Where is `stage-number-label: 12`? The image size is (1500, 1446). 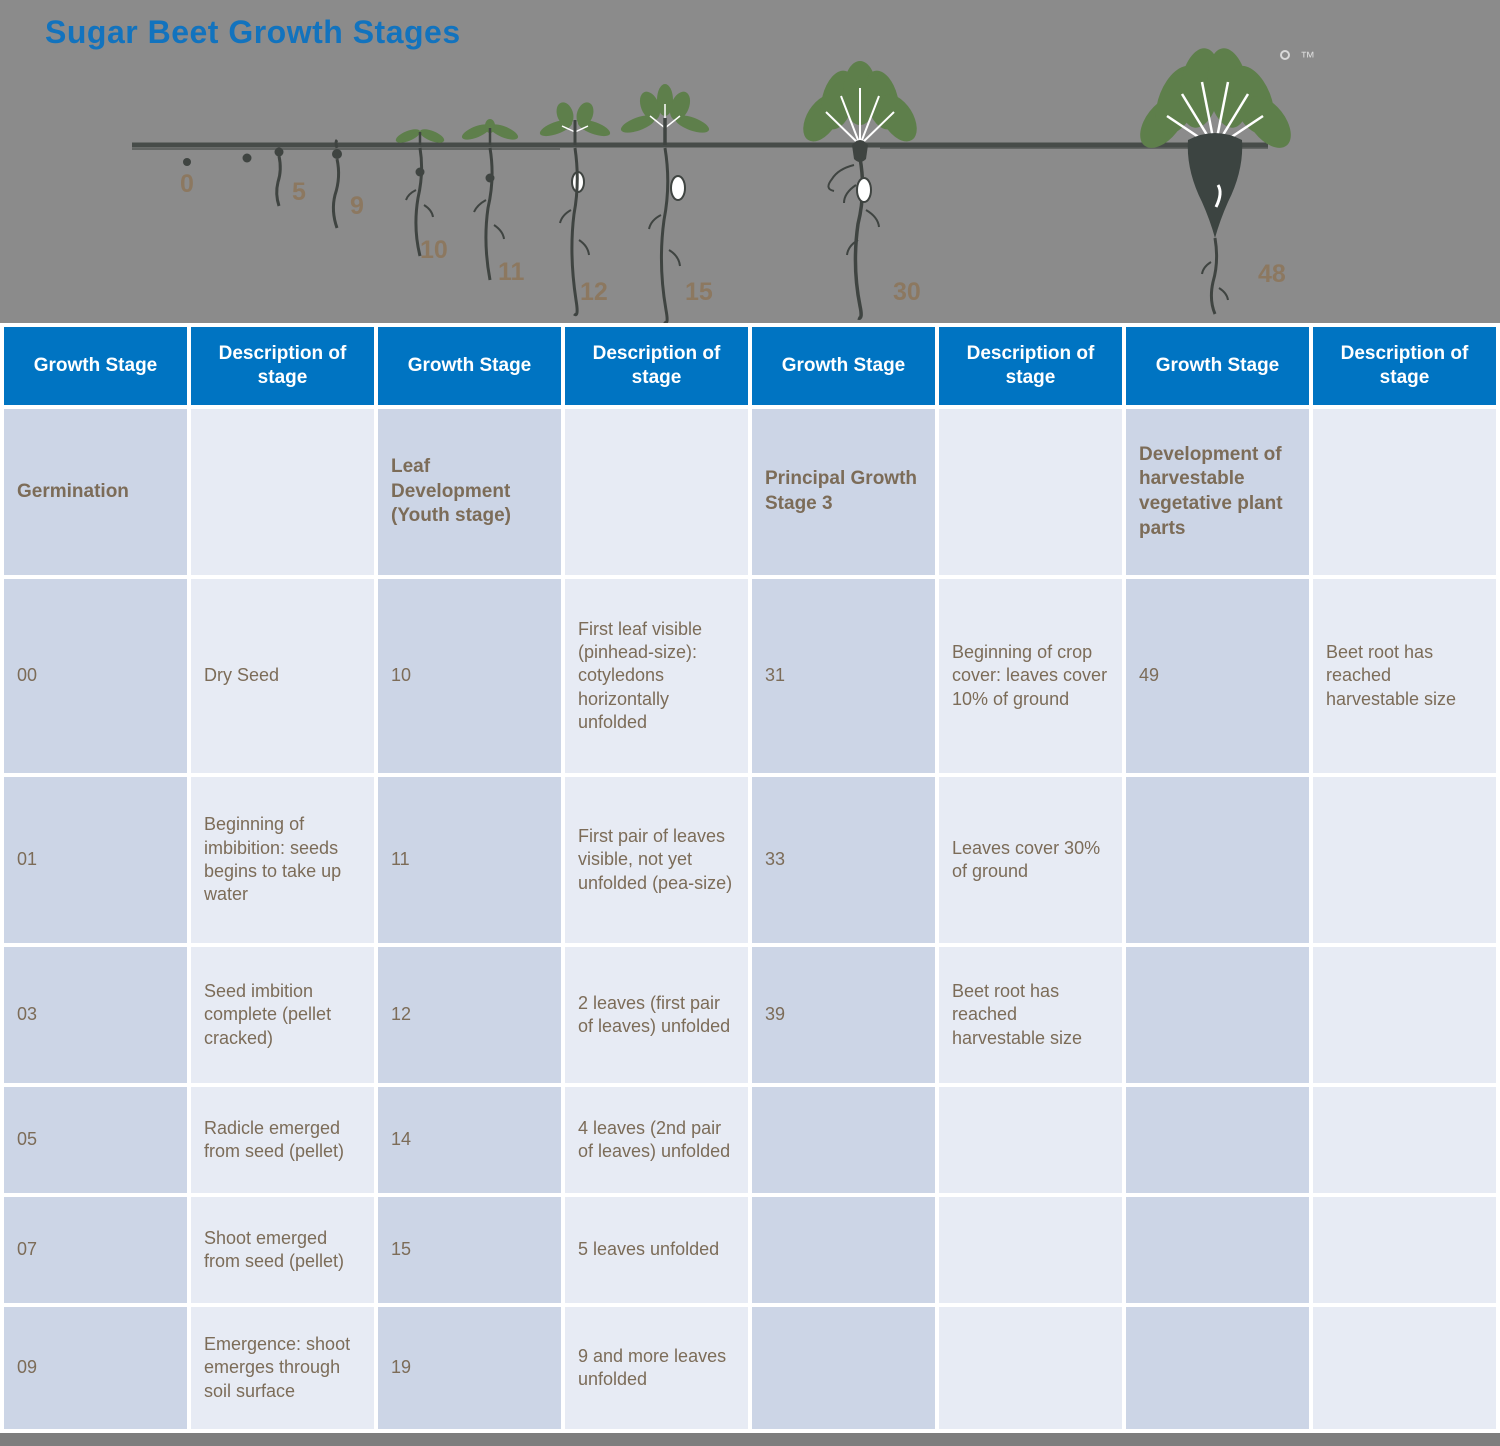 stage-number-label: 12 is located at coordinates (594, 292).